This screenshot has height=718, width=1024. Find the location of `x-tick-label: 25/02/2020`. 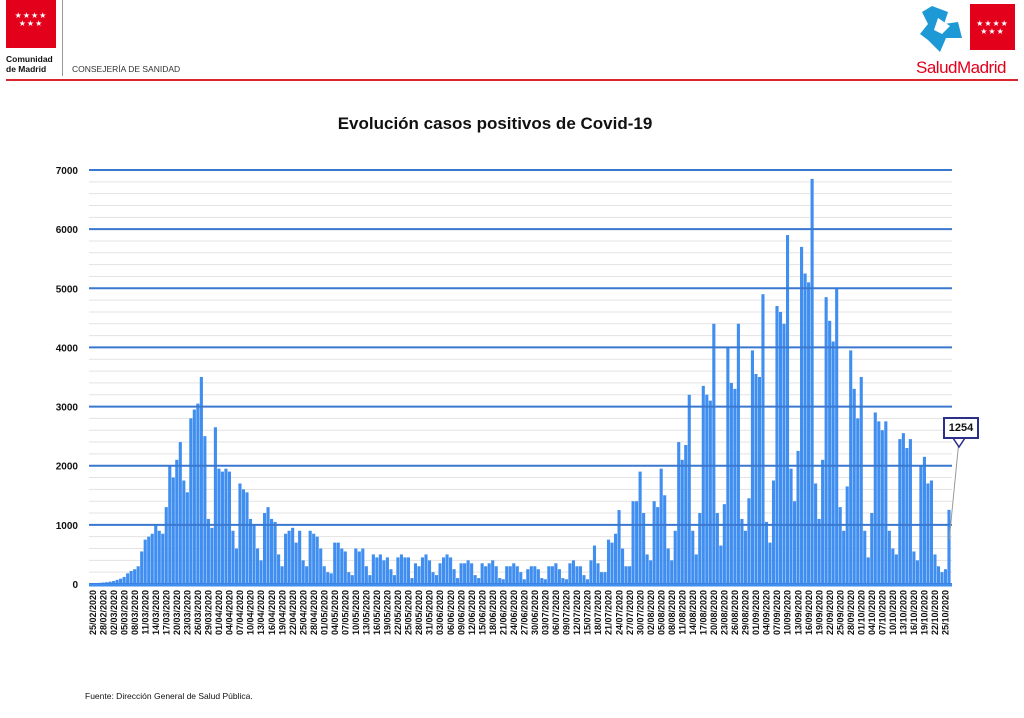

x-tick-label: 25/02/2020 is located at coordinates (93, 612).